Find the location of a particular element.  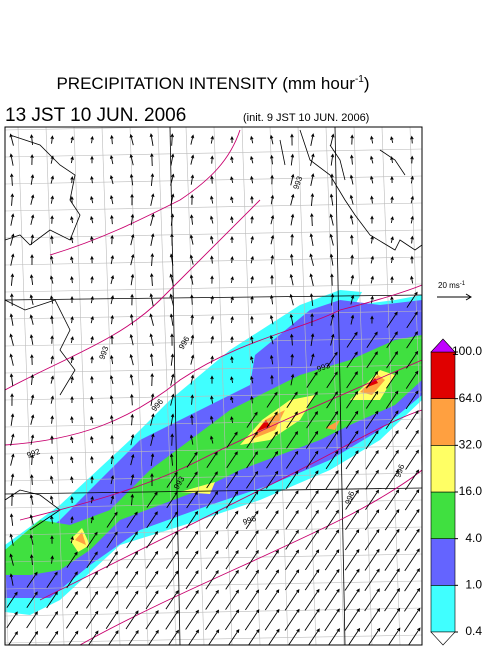

colorbar-tick-label: 1.0 is located at coordinates (473, 585).